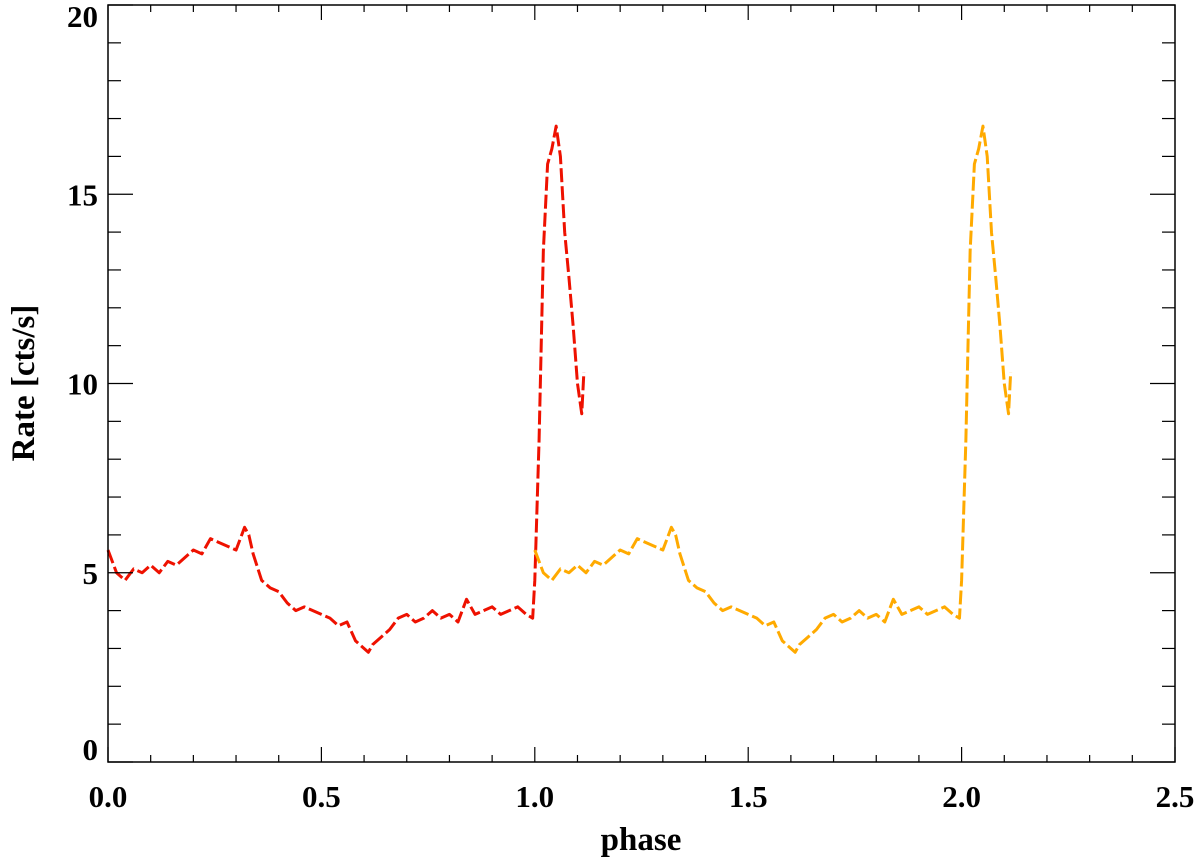  What do you see at coordinates (91, 573) in the screenshot?
I see `y-tick-label: 5` at bounding box center [91, 573].